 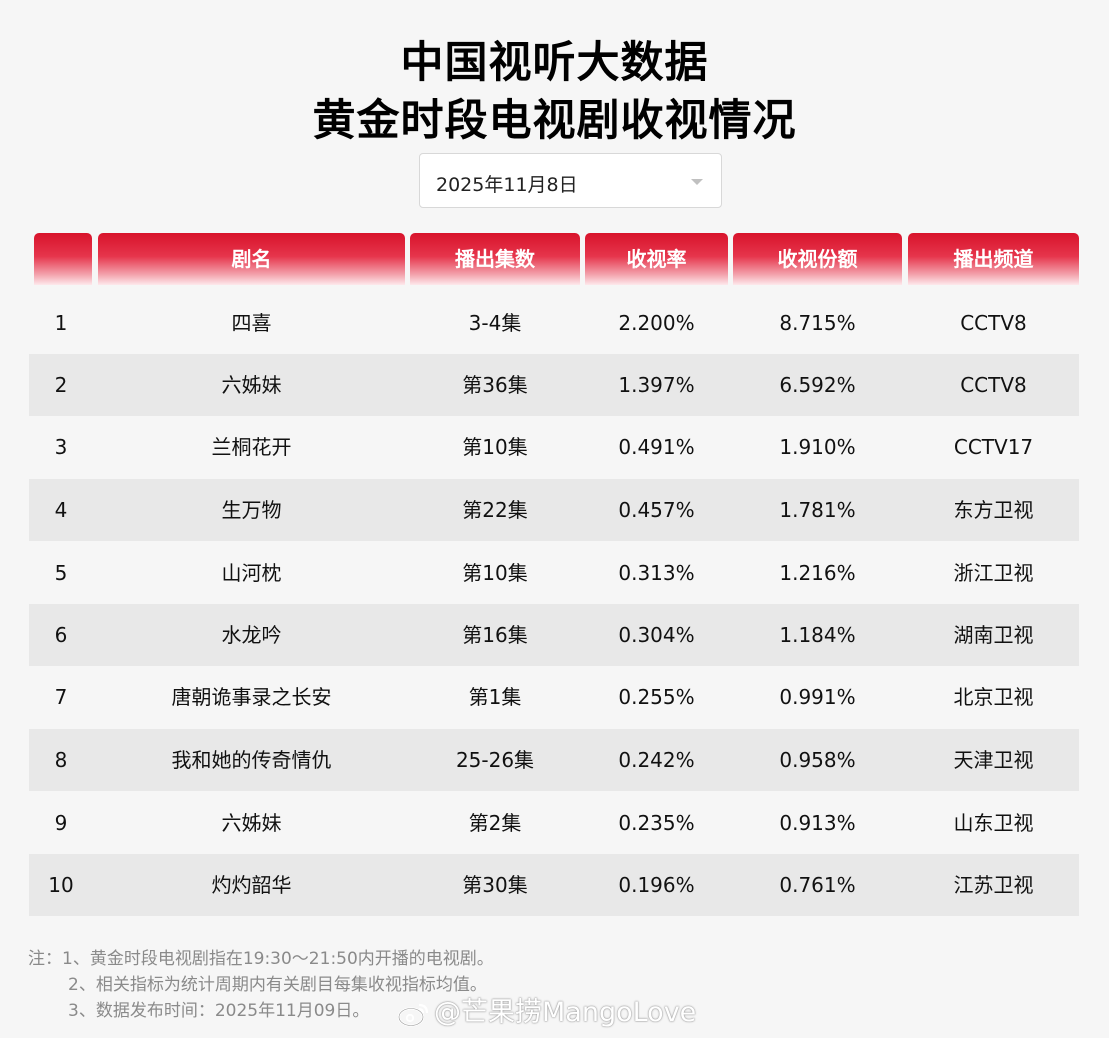 I want to click on cell-channel: 北京卫视, so click(x=993, y=697).